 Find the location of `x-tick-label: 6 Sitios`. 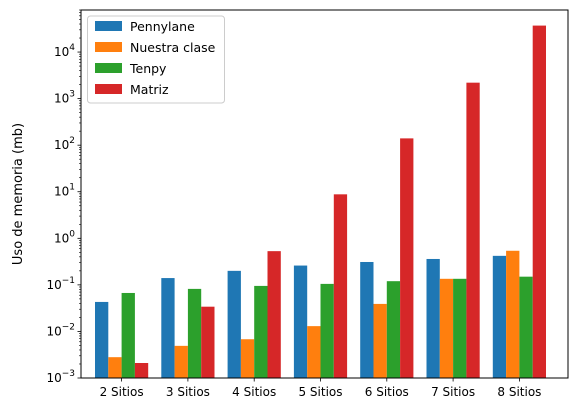

x-tick-label: 6 Sitios is located at coordinates (387, 392).